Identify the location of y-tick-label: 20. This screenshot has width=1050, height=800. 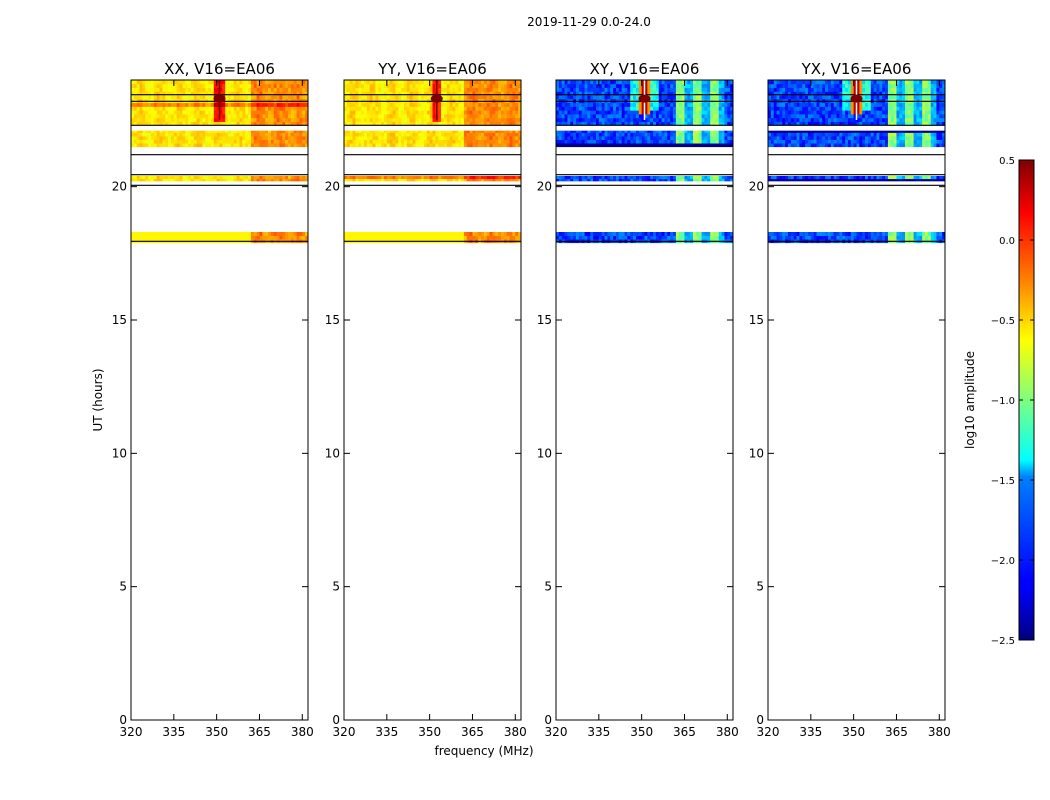
(119, 187).